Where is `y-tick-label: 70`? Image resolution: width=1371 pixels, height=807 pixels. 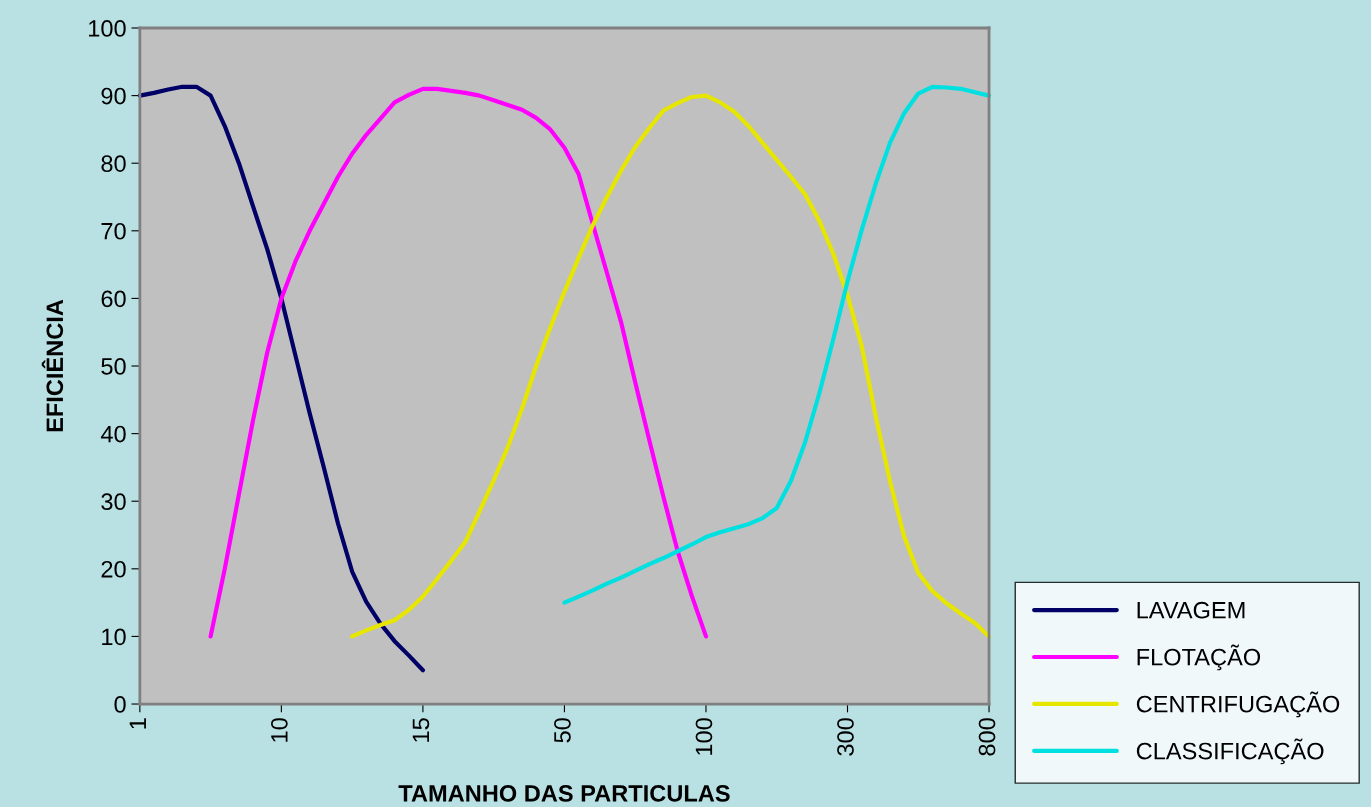 y-tick-label: 70 is located at coordinates (113, 231).